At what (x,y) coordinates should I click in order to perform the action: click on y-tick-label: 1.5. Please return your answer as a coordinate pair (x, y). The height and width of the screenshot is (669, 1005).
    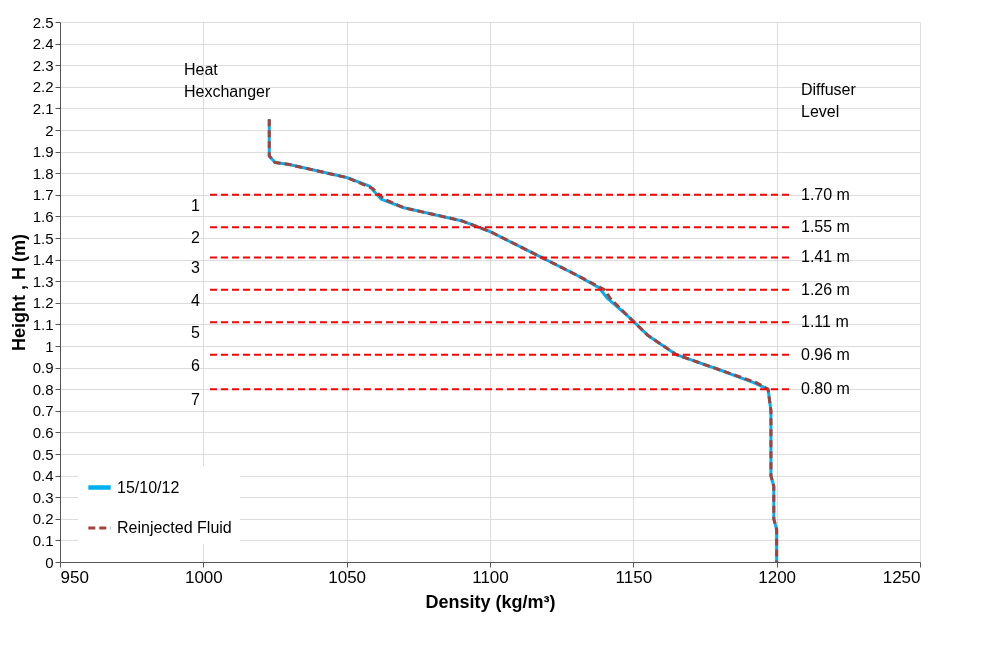
    Looking at the image, I should click on (43, 238).